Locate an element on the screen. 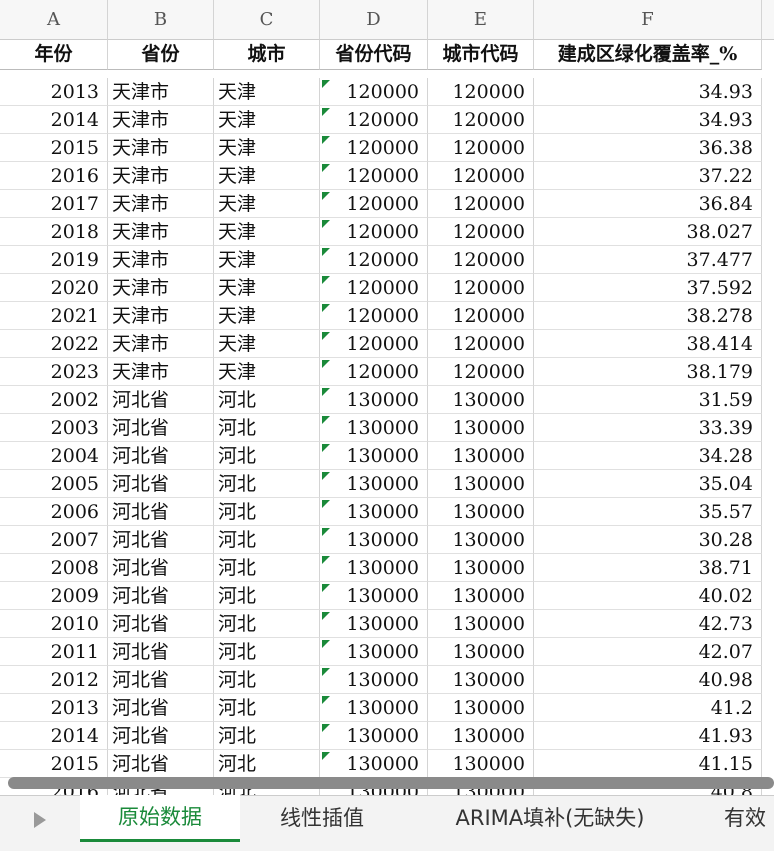  cell: 36.38 is located at coordinates (648, 148).